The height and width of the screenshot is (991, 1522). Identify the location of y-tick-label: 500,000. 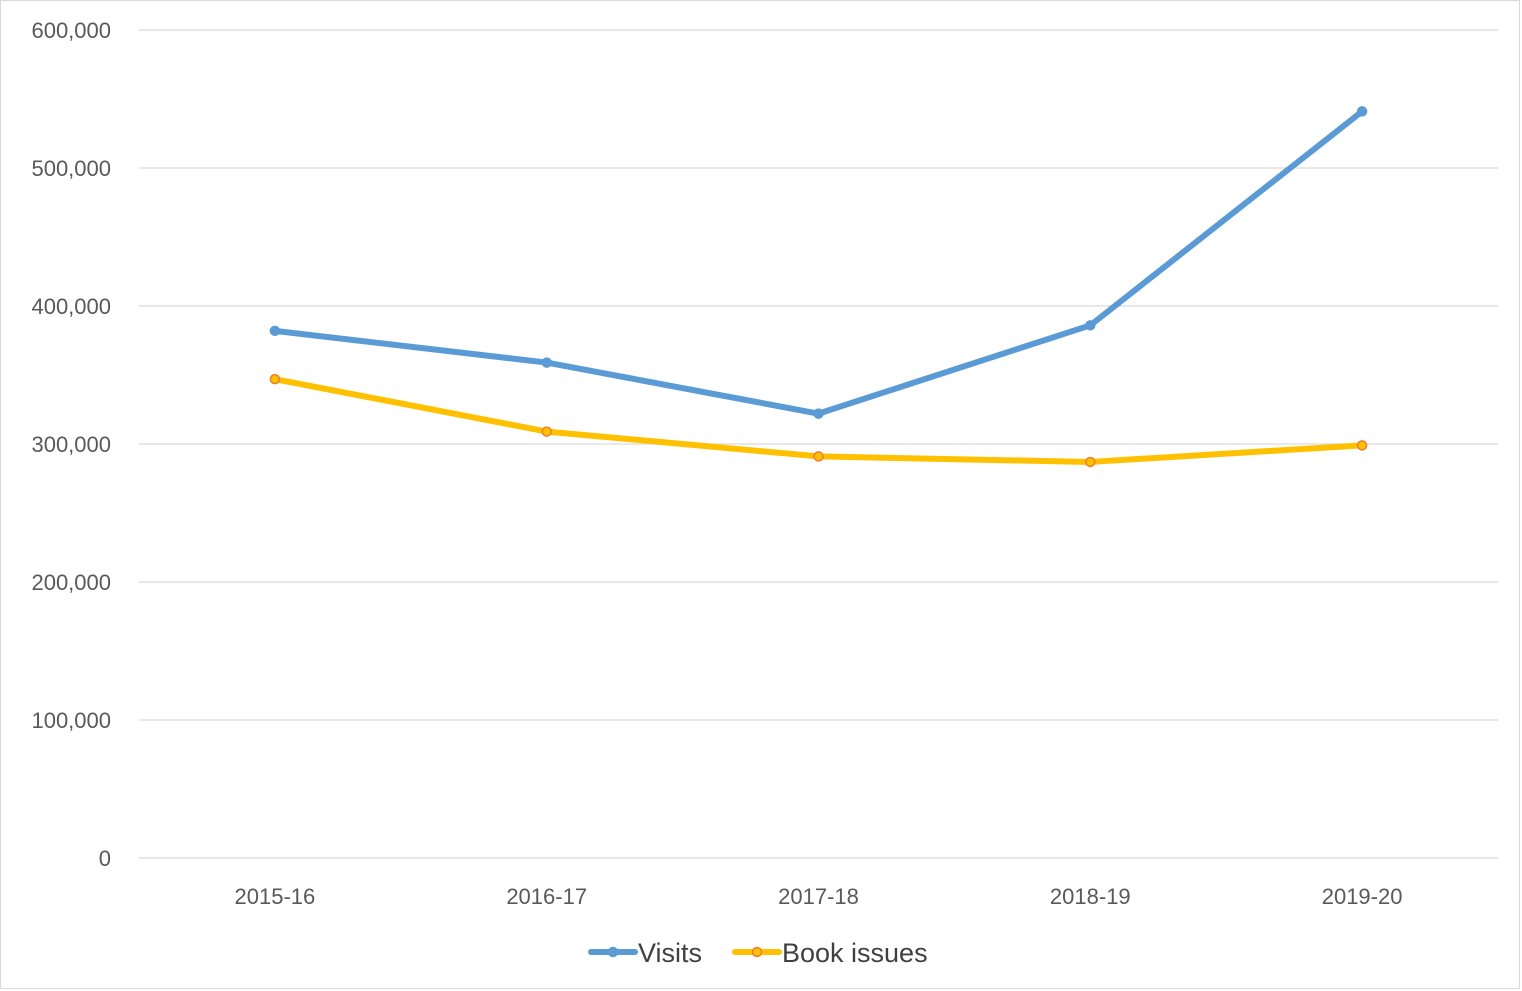
(71, 168).